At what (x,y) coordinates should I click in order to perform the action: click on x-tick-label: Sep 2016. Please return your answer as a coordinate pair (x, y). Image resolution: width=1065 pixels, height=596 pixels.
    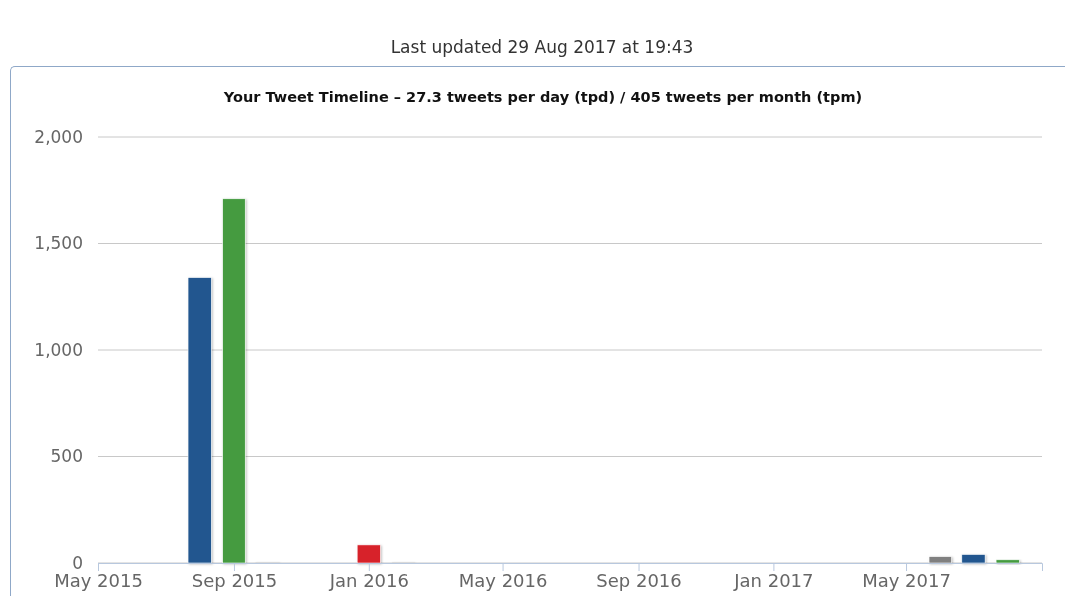
    Looking at the image, I should click on (639, 580).